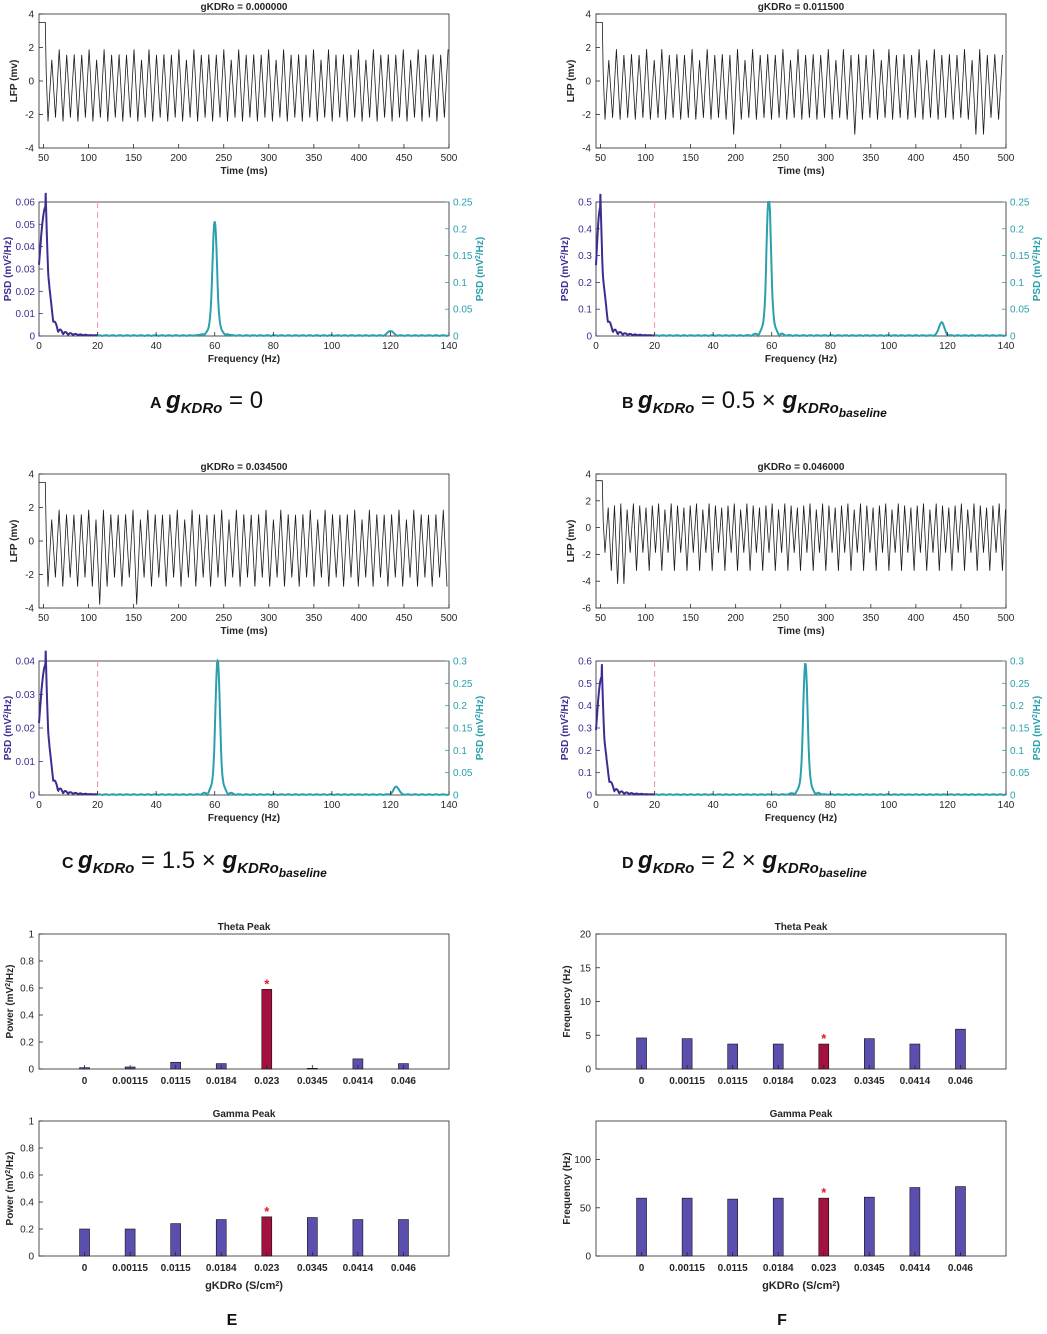 This screenshot has height=1334, width=1047. Describe the element at coordinates (313, 618) in the screenshot. I see `x-tick-label: 350` at that location.